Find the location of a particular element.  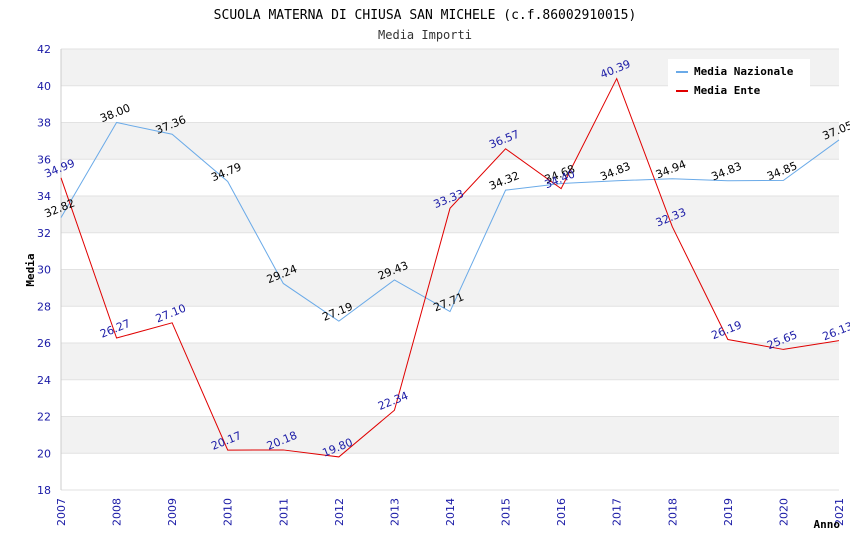

legend: Media Nazionale Media Ente is located at coordinates (739, 80).